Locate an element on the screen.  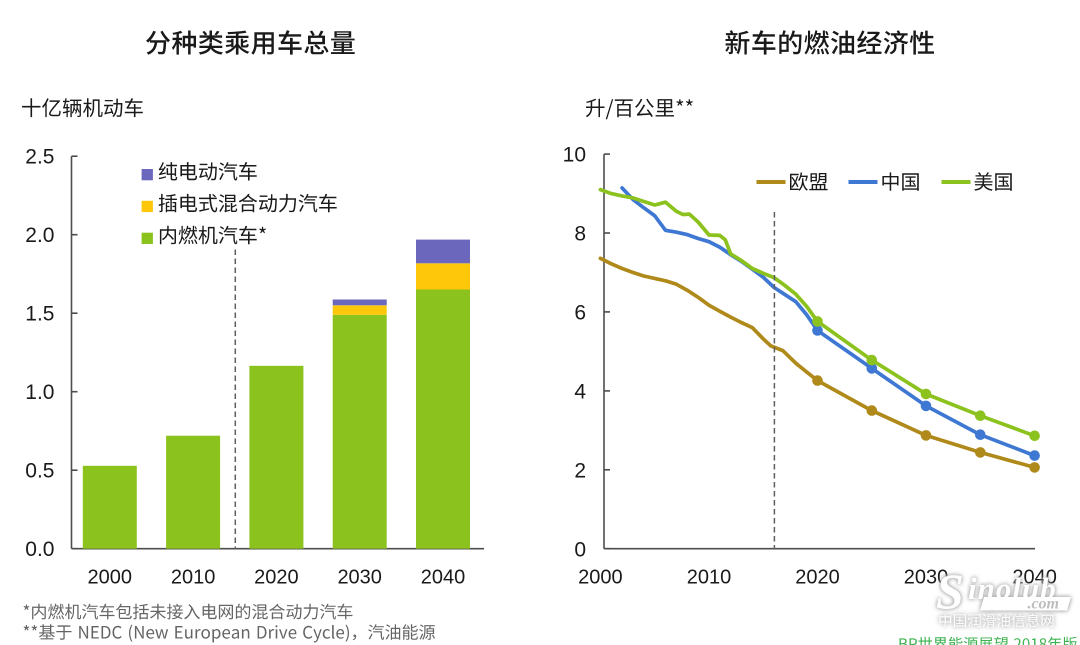
svg-text: 0.0 is located at coordinates (39, 549).